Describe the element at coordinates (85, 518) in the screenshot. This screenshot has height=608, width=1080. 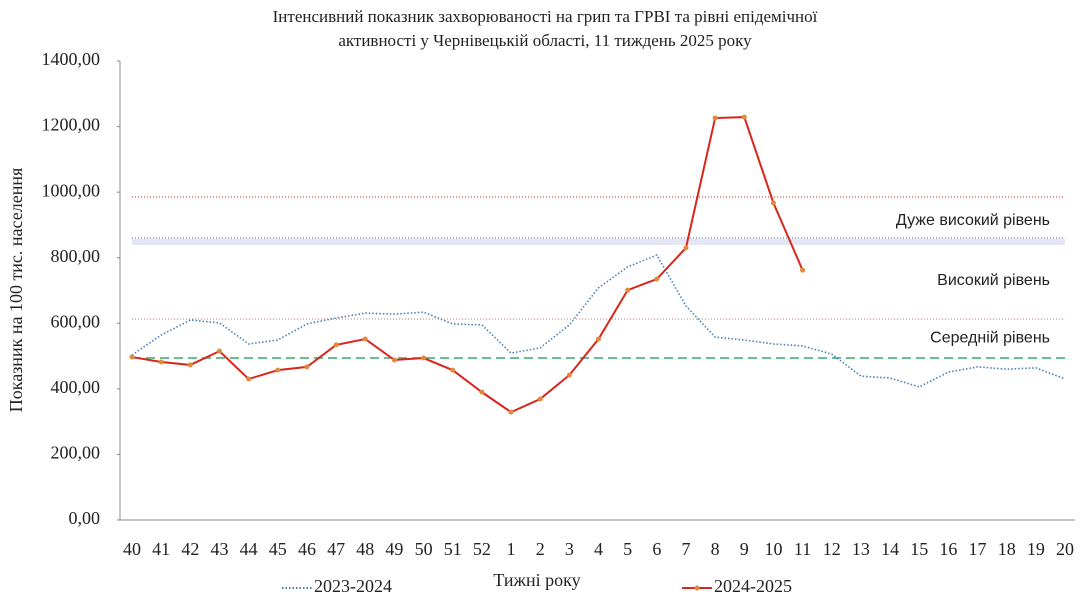
I see `y-tick-label: 0,00` at that location.